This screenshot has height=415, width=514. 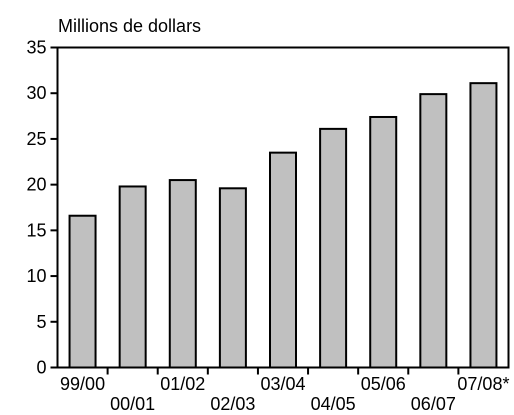 I want to click on y-tick-label: 30, so click(x=36, y=93).